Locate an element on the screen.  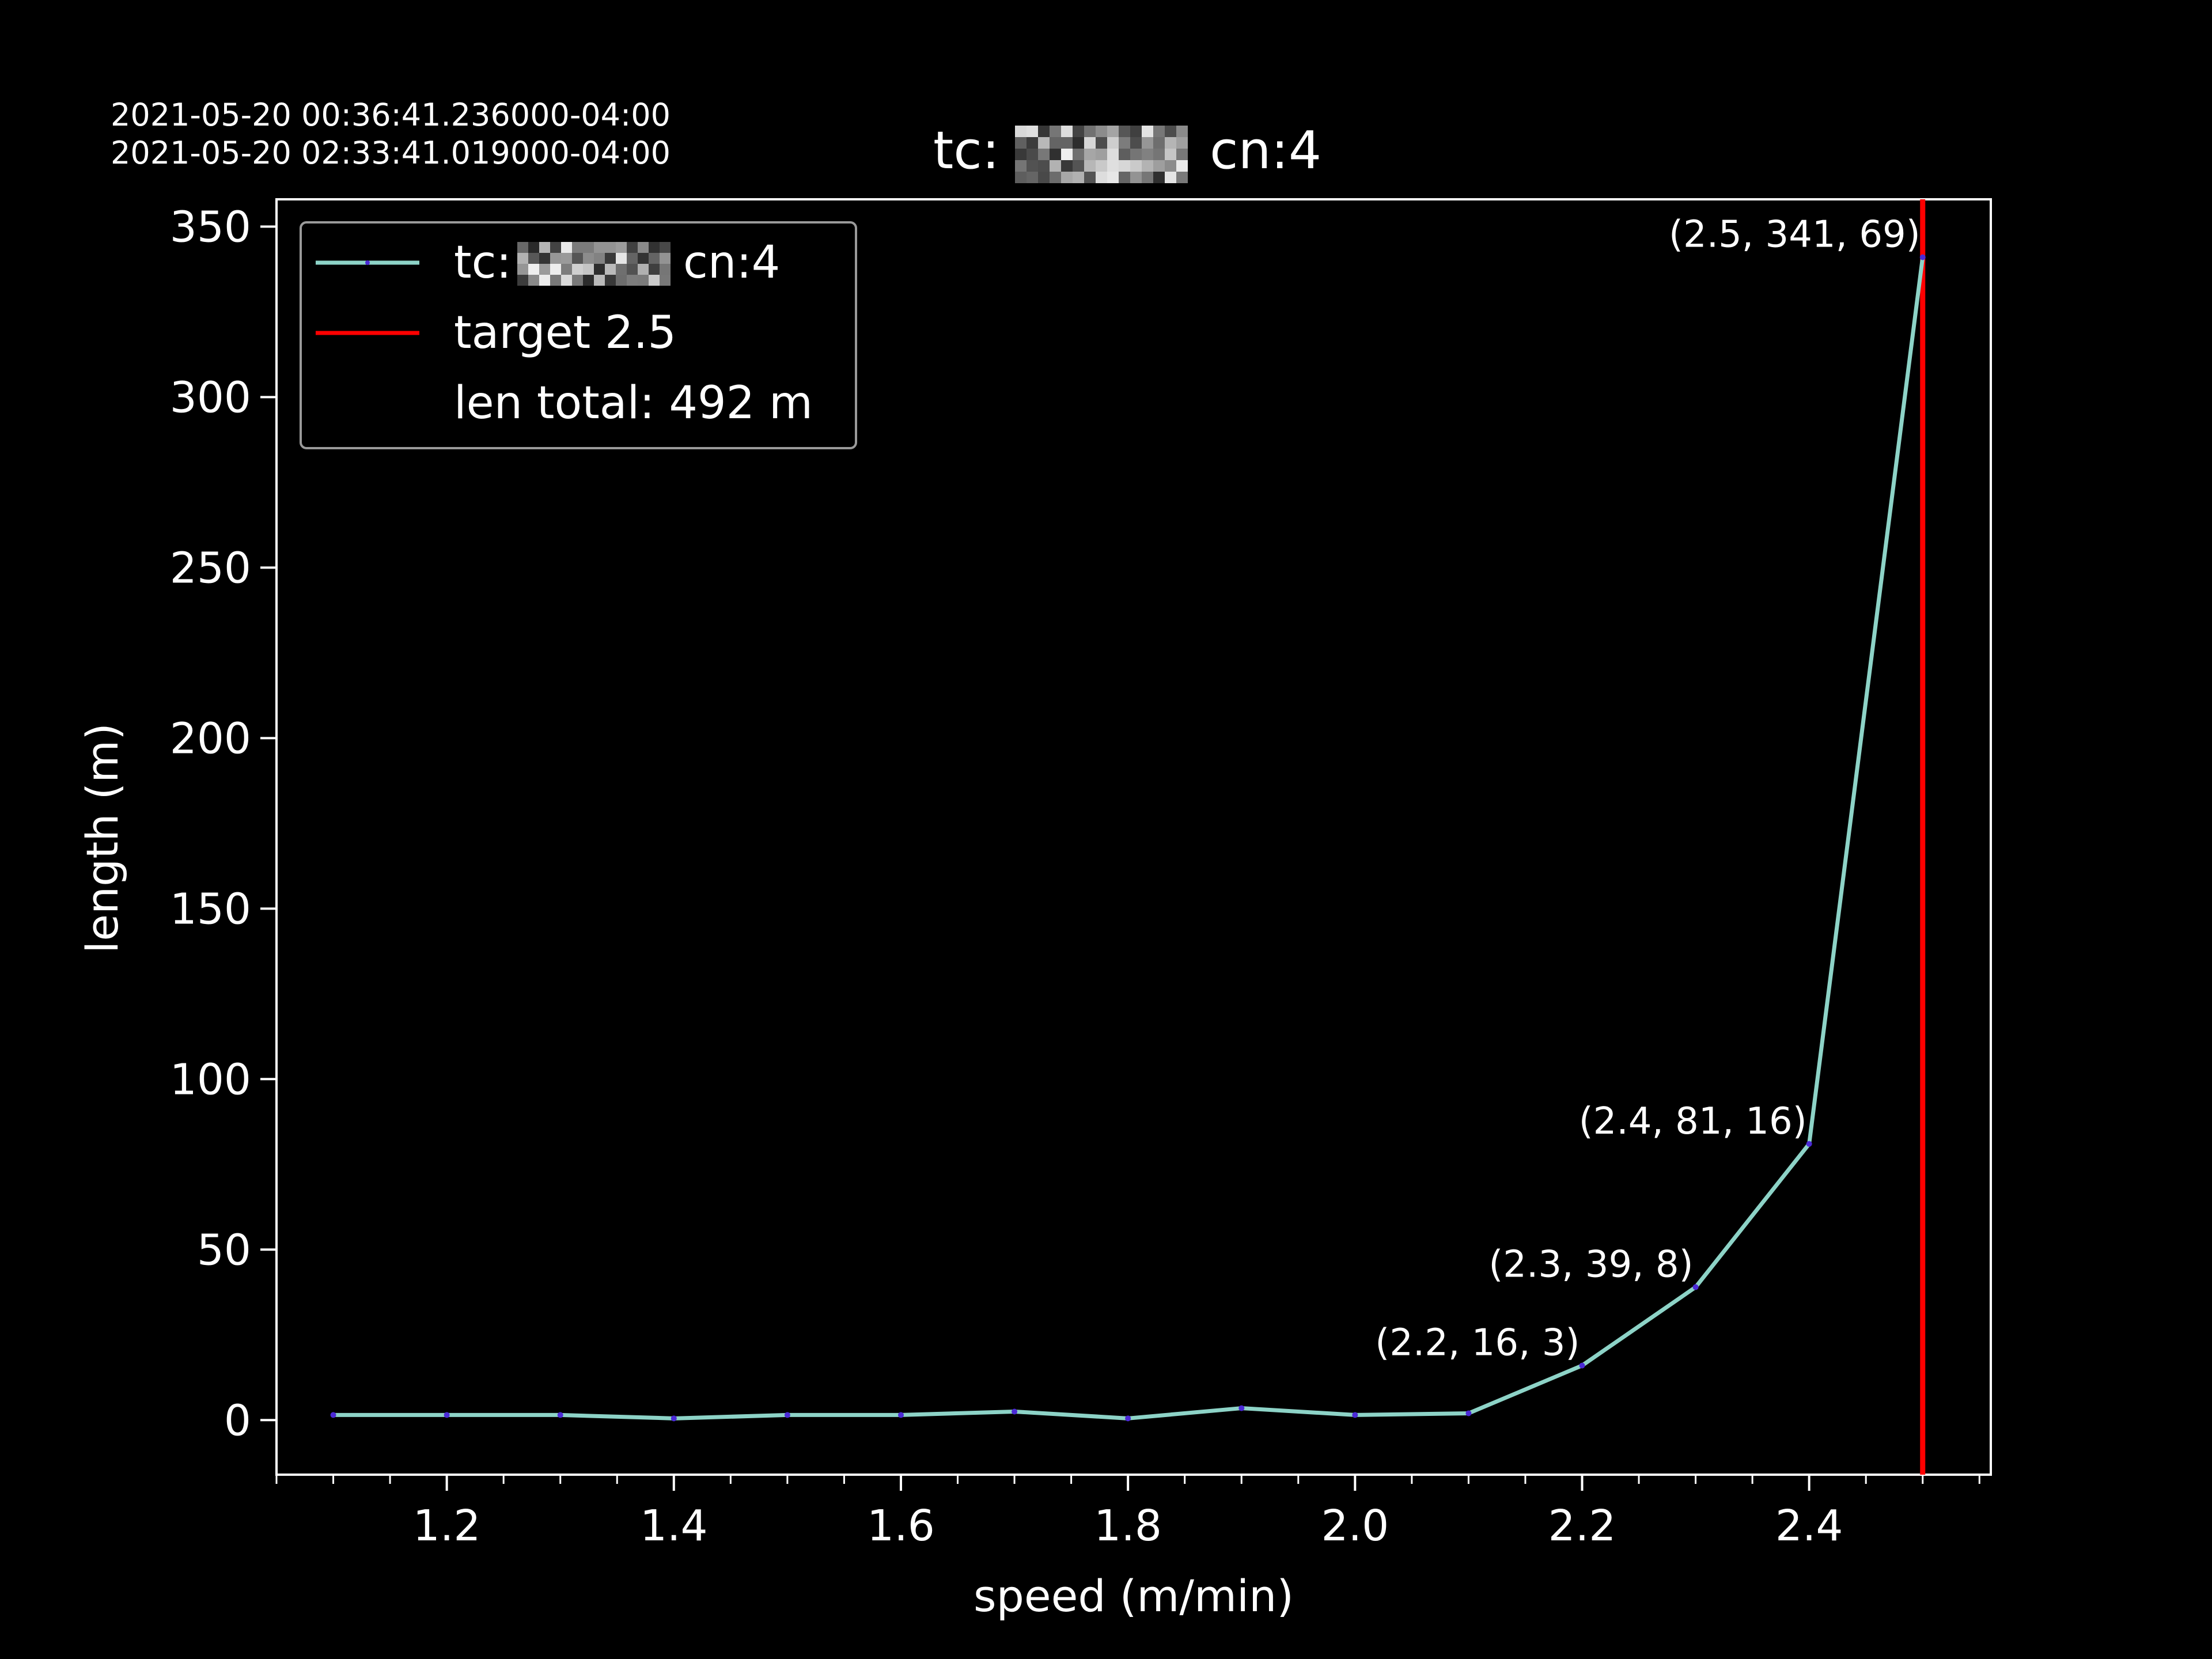
x-tick-label: 2.2 is located at coordinates (1582, 1526).